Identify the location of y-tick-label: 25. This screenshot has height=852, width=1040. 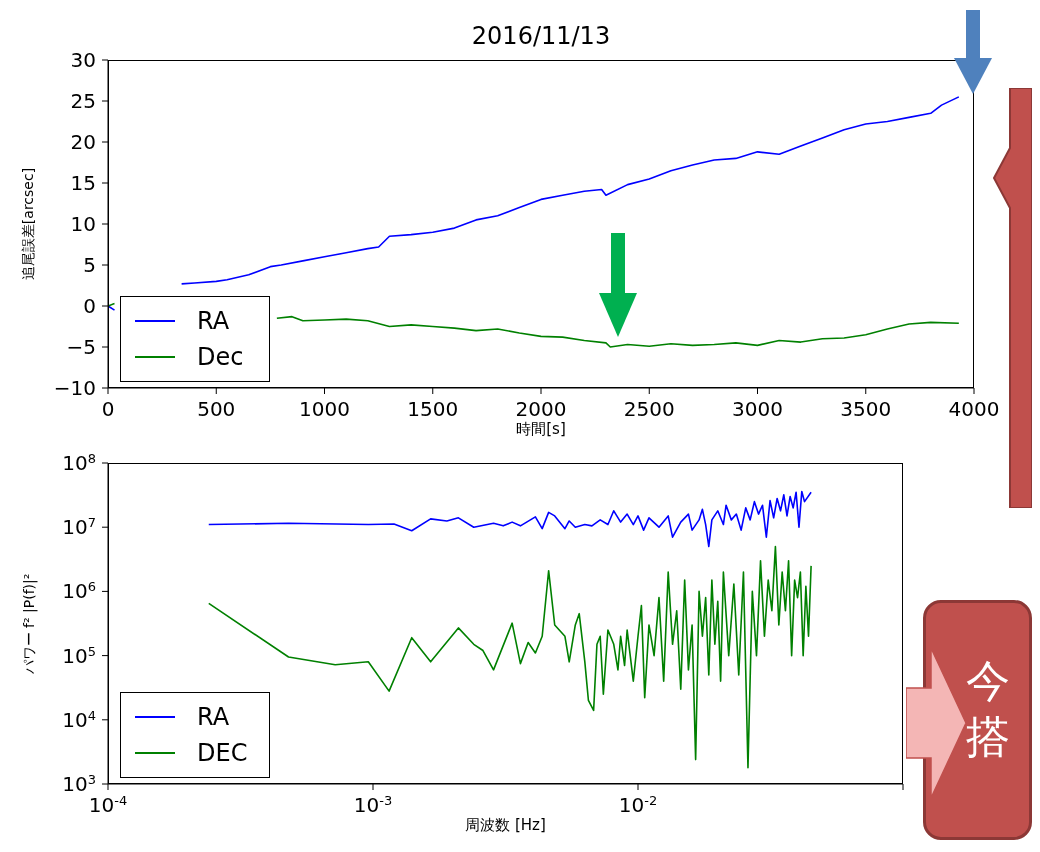
(83, 101).